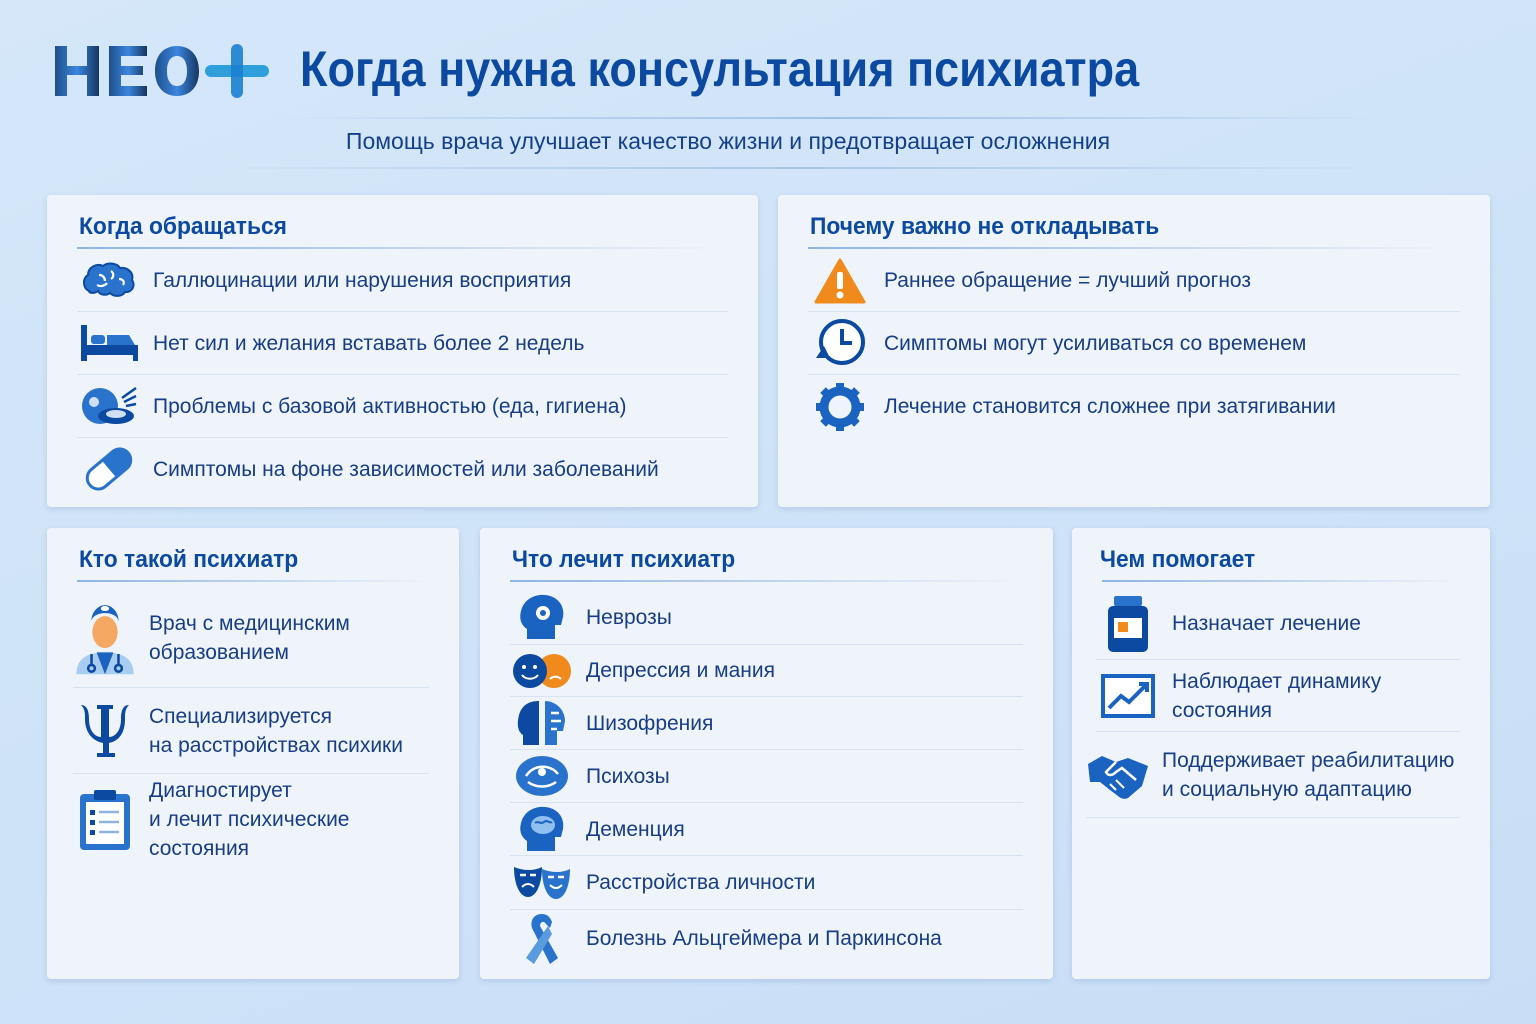 The image size is (1536, 1024). What do you see at coordinates (542, 723) in the screenshot?
I see `split-head-icon` at bounding box center [542, 723].